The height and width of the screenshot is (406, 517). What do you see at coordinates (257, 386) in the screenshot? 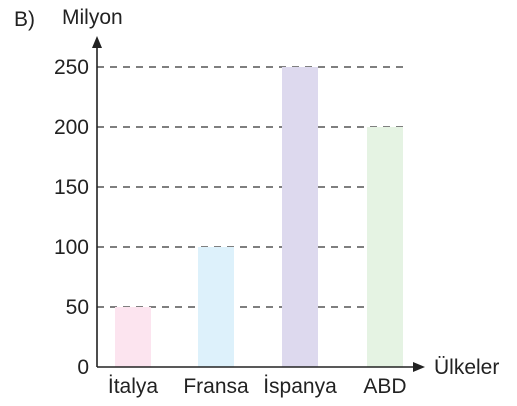
I see `x-category-labels: İtalya Fransa İspanya ABD` at bounding box center [257, 386].